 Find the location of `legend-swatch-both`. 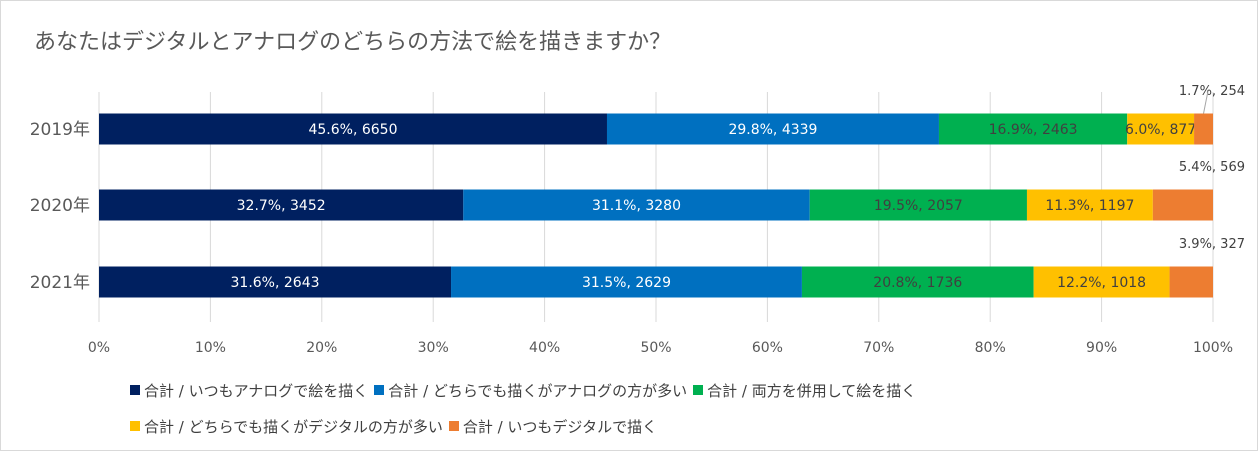

legend-swatch-both is located at coordinates (698, 390).